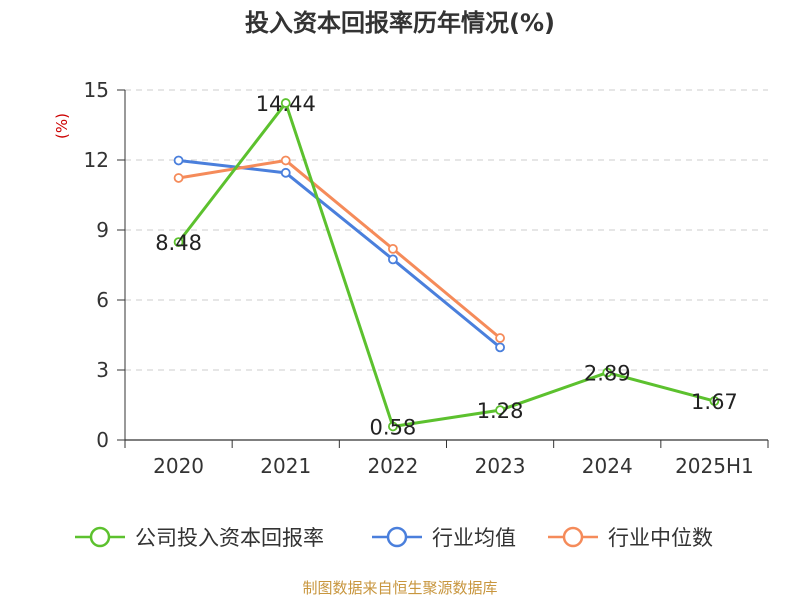 This screenshot has width=800, height=600. Describe the element at coordinates (285, 466) in the screenshot. I see `x-tick-label: 2021` at that location.